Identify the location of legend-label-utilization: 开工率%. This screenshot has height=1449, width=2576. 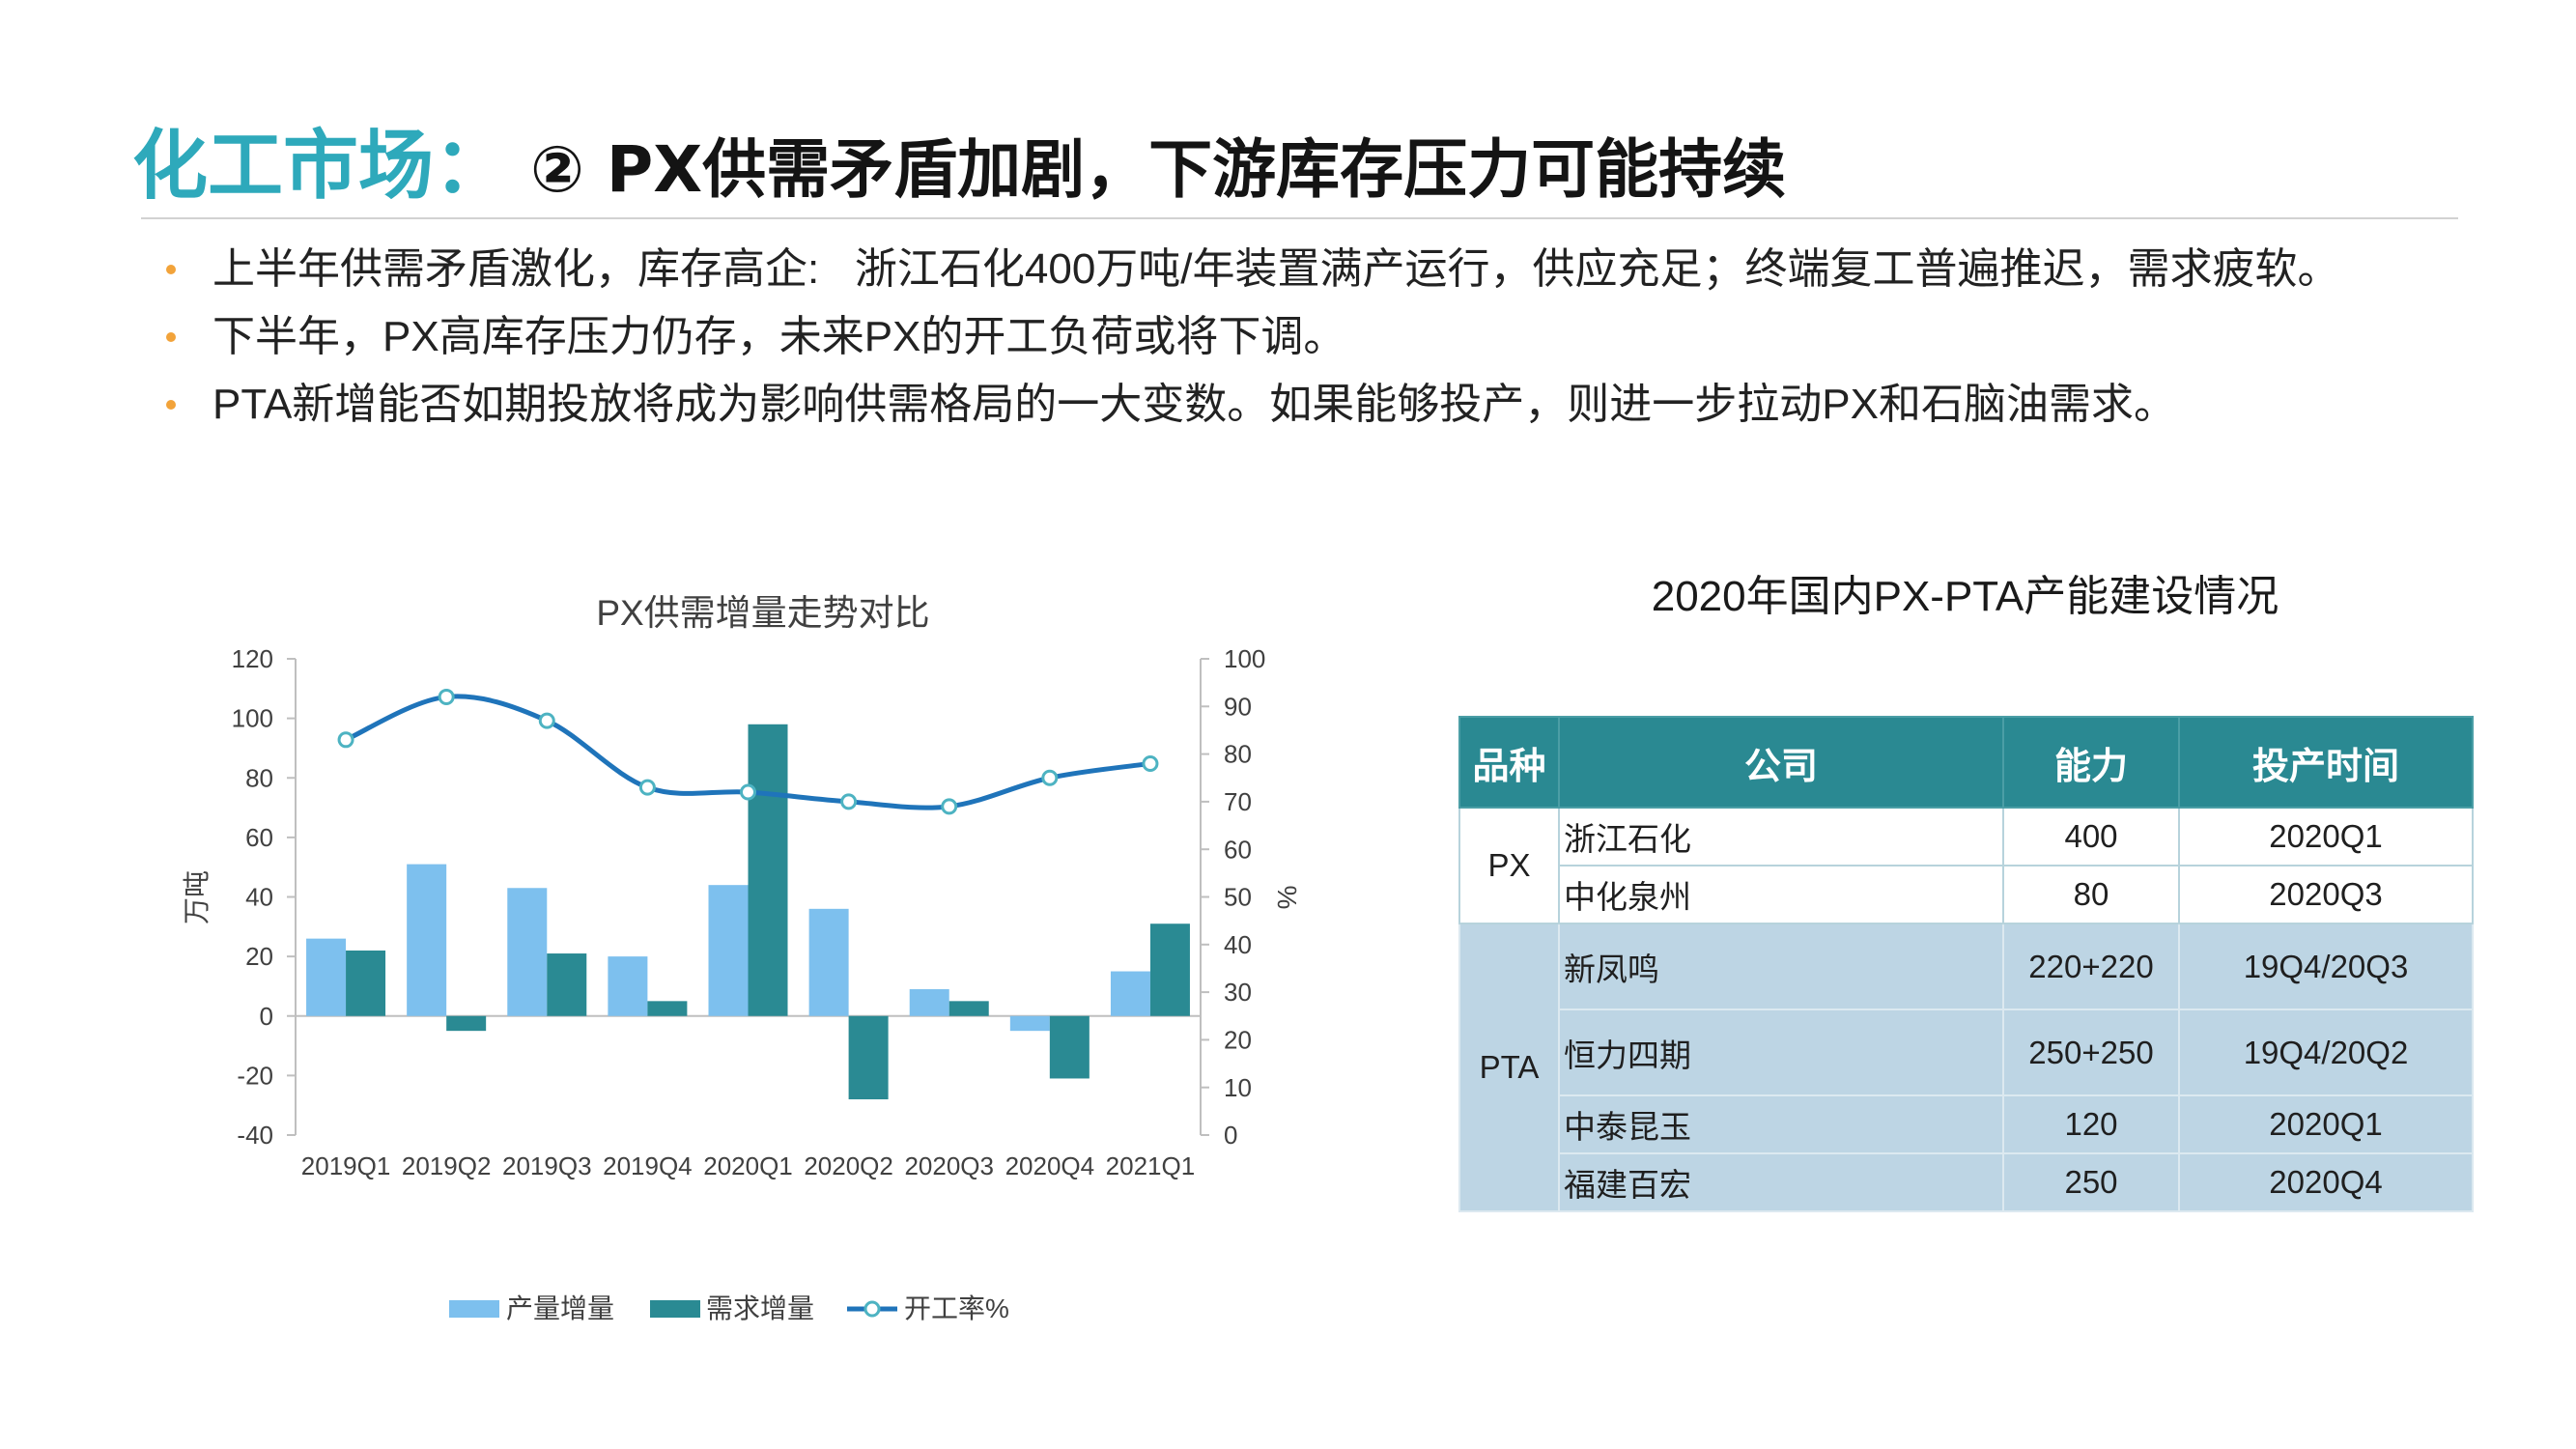
(956, 1308).